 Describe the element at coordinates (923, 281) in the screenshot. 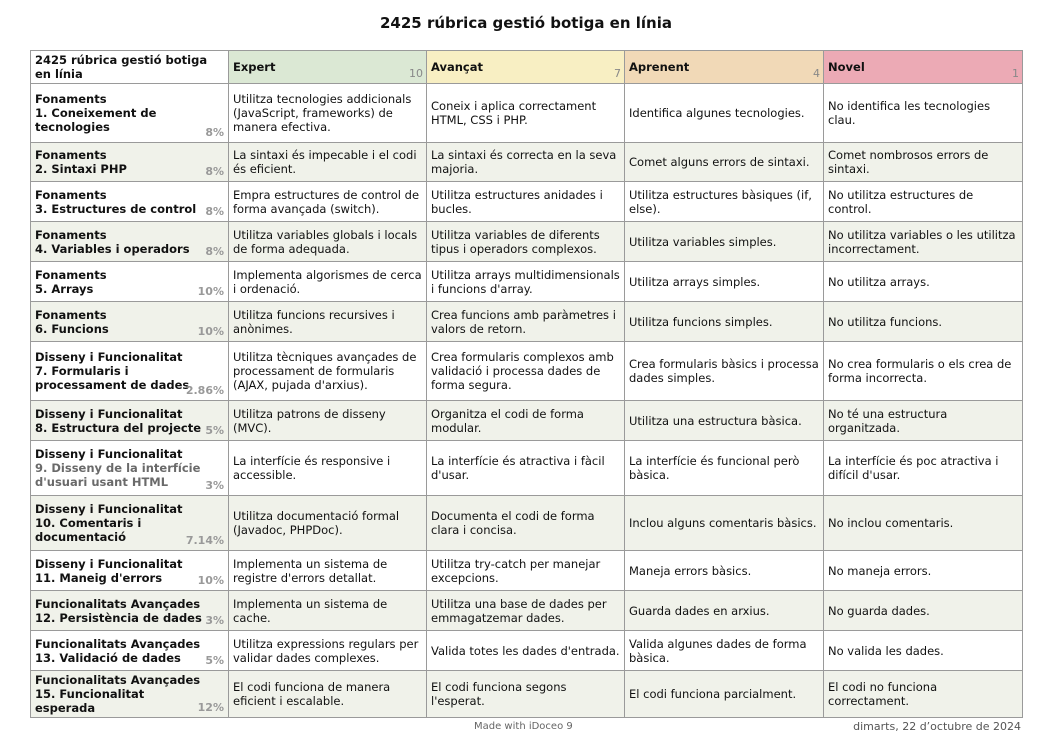

I see `descriptor-cell: No utilitza arrays.` at that location.